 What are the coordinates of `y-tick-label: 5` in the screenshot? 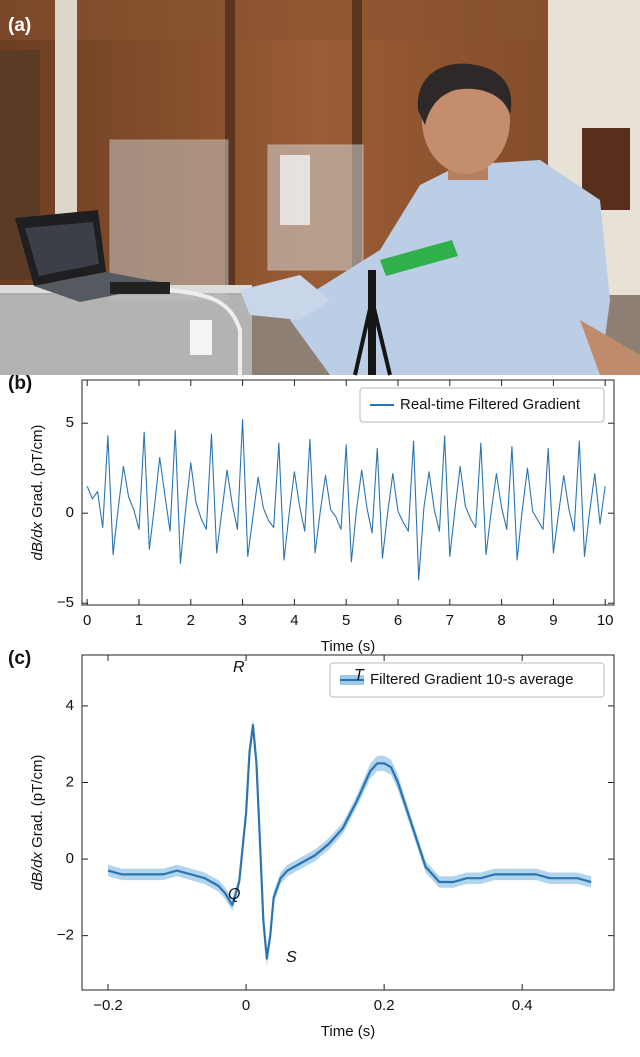 It's located at (70, 422).